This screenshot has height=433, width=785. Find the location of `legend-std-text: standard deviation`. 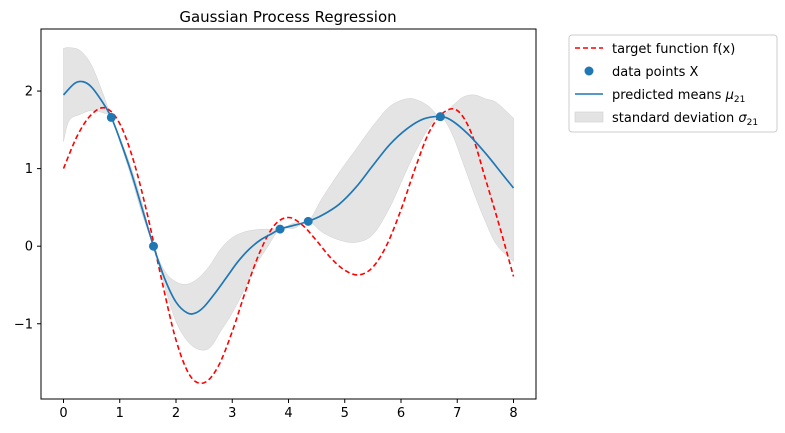

legend-std-text: standard deviation is located at coordinates (675, 118).